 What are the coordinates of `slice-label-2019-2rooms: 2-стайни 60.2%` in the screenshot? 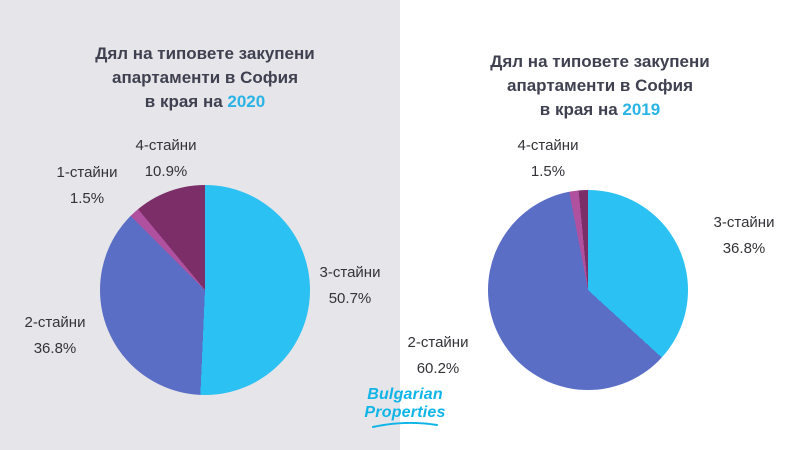 It's located at (438, 356).